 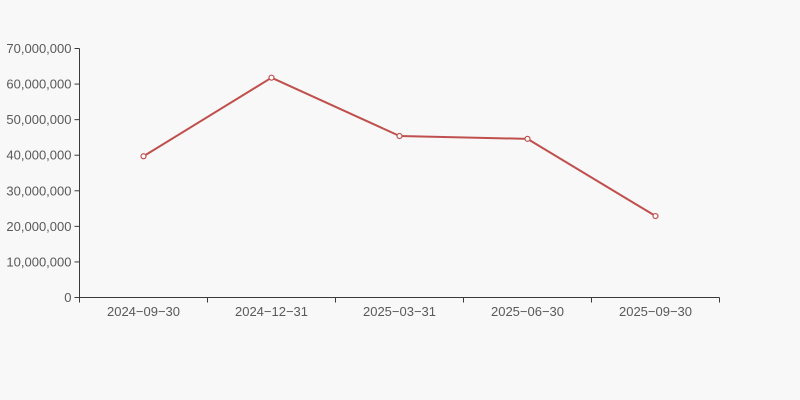 What do you see at coordinates (38, 48) in the screenshot?
I see `y-axis-tick-label: 70,000,000` at bounding box center [38, 48].